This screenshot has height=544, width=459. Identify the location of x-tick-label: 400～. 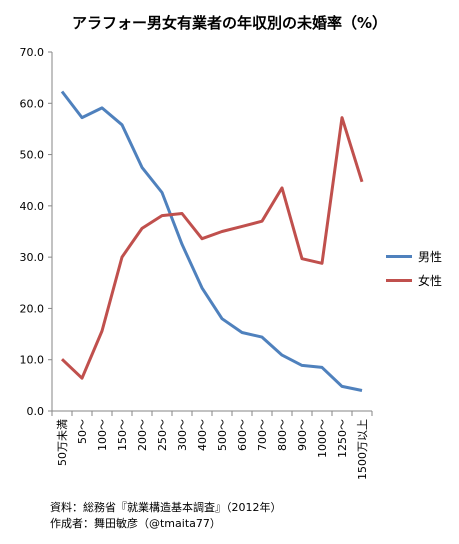
(202, 435).